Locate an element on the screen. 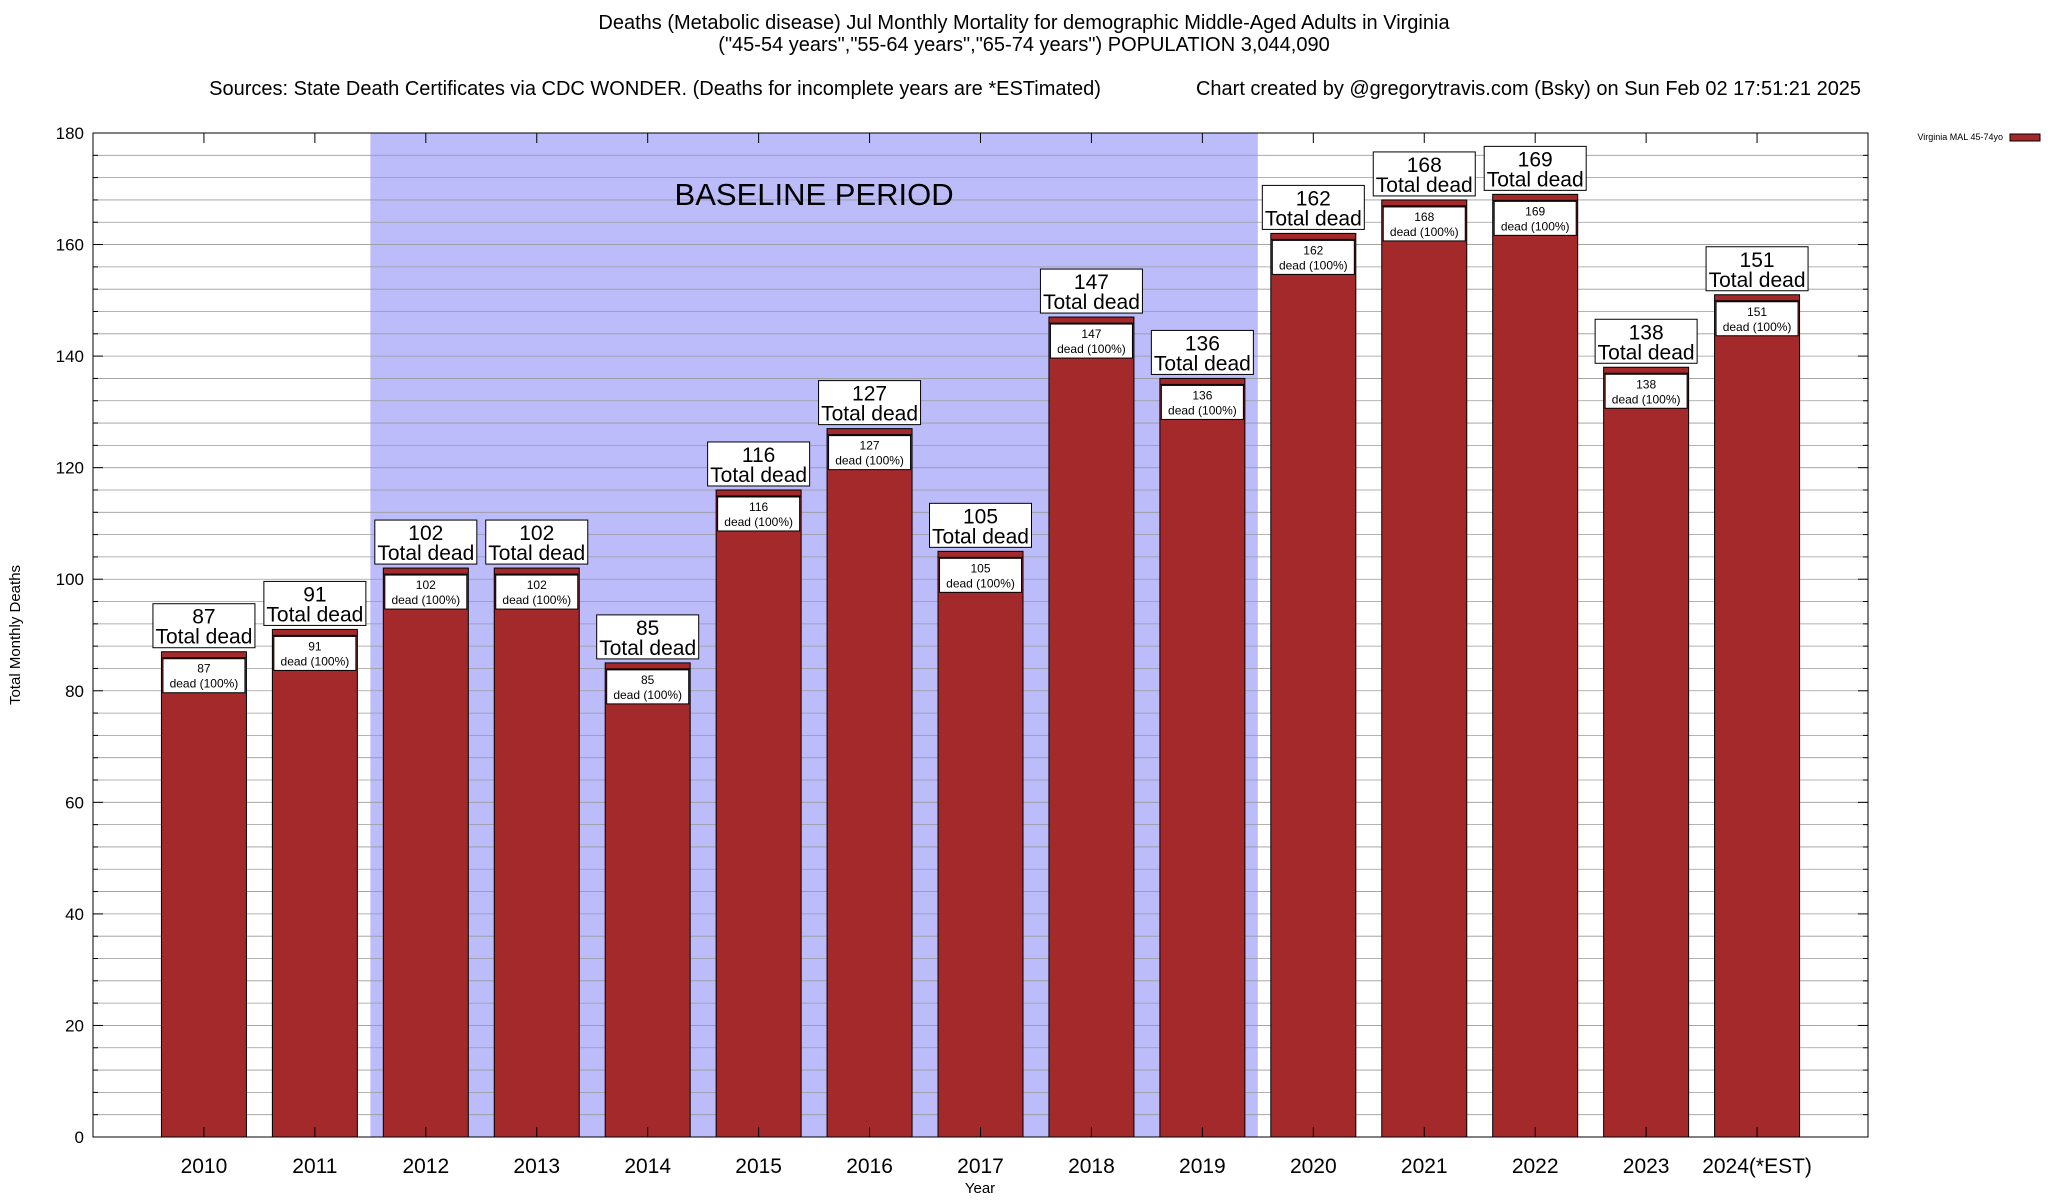 The image size is (2048, 1200). bar-top-value: 127 is located at coordinates (869, 394).